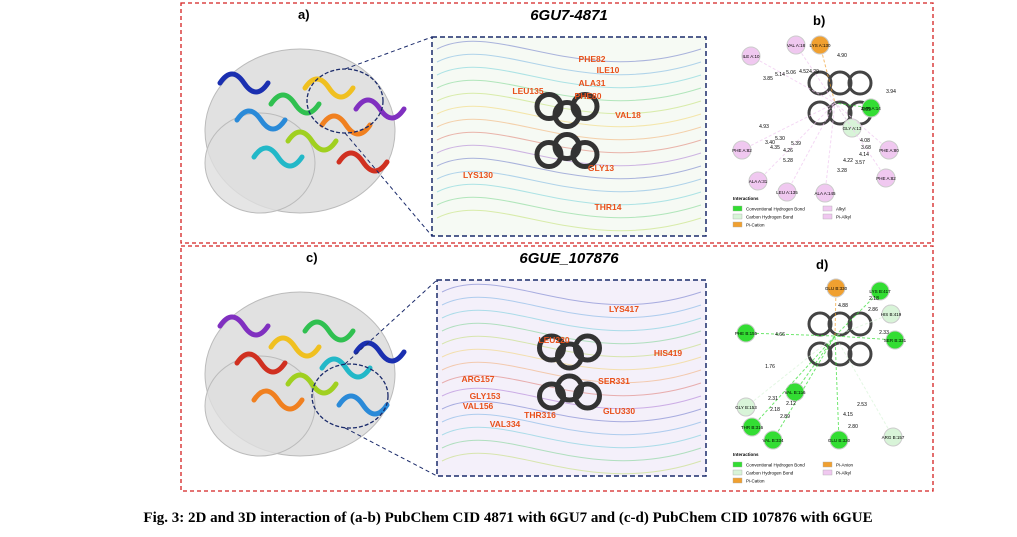 This screenshot has width=1017, height=537. What do you see at coordinates (751, 56) in the screenshot?
I see `residue-2d-label: ILE A:10` at bounding box center [751, 56].